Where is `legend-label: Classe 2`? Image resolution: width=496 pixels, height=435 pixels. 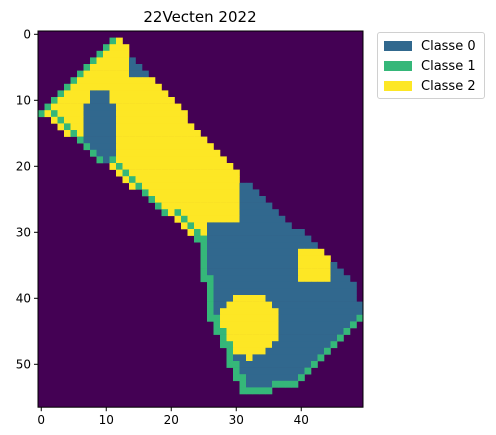 legend-label: Classe 2 is located at coordinates (448, 86).